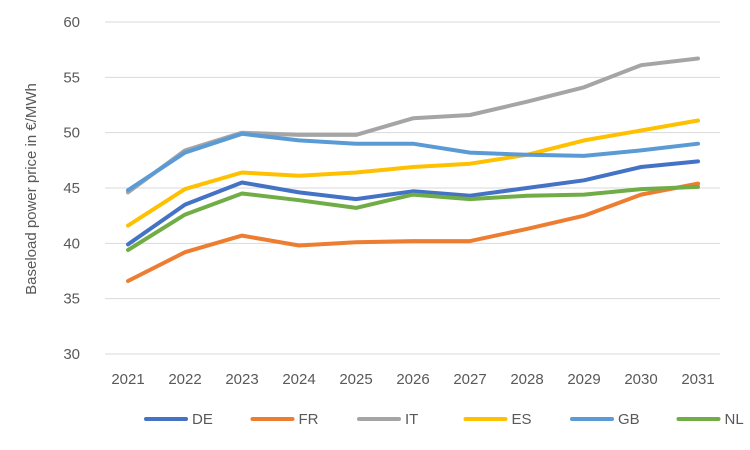  Describe the element at coordinates (71, 354) in the screenshot. I see `y-tick-label: 30` at that location.